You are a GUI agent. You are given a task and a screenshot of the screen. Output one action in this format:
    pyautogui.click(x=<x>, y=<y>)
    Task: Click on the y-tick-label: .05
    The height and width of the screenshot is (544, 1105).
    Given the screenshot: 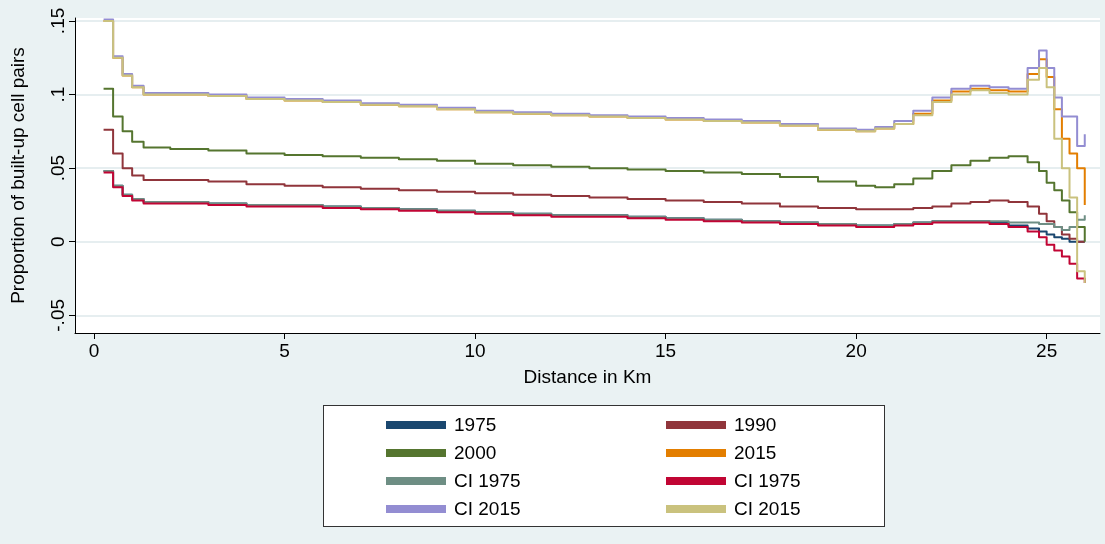 What is the action you would take?
    pyautogui.click(x=57, y=168)
    